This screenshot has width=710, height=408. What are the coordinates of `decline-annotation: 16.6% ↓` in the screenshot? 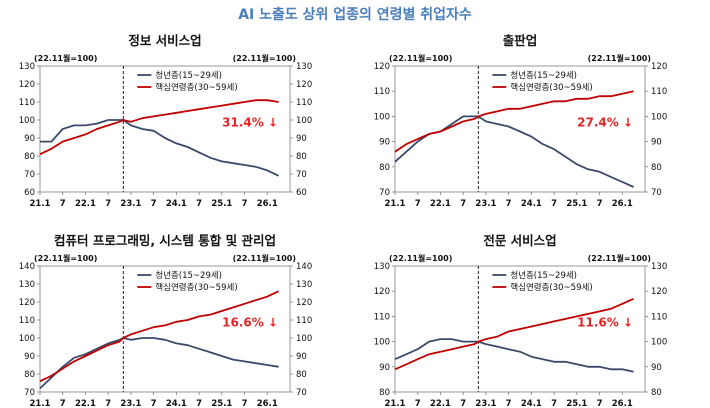 It's located at (250, 323).